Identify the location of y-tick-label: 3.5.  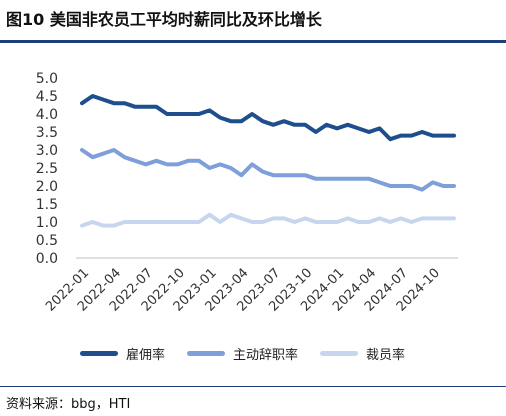
(47, 133).